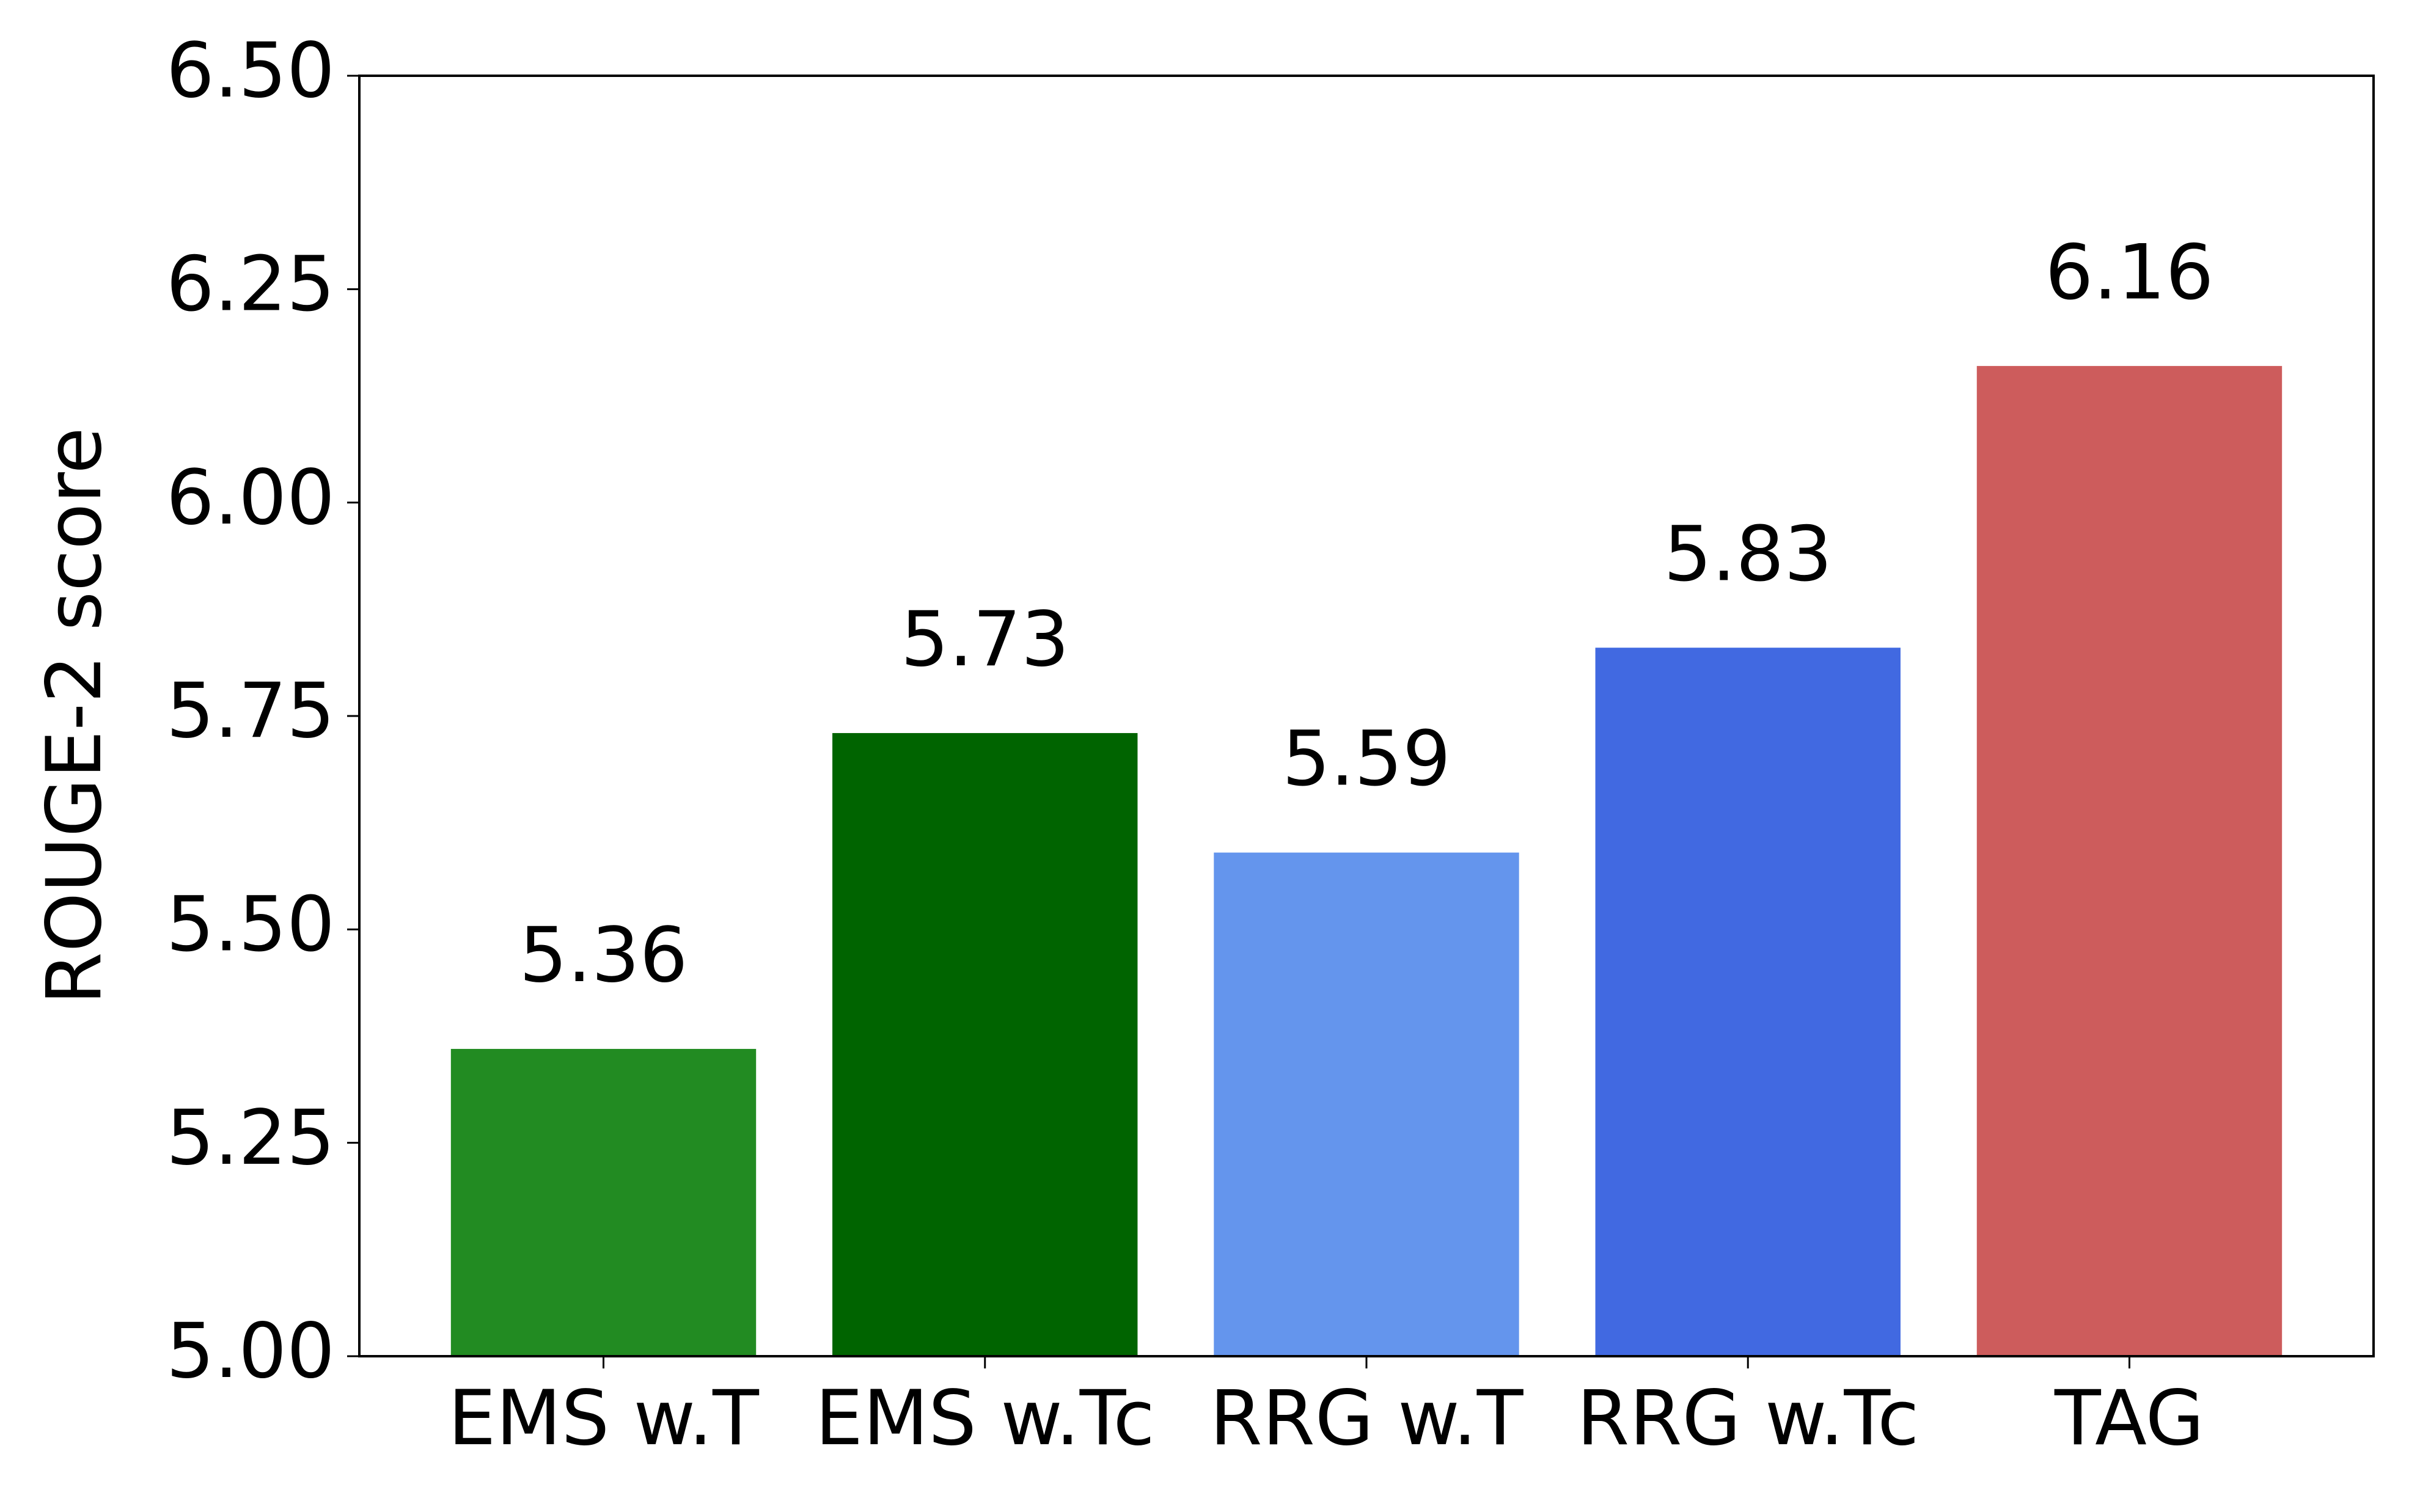 This screenshot has width=2420, height=1512. Describe the element at coordinates (985, 640) in the screenshot. I see `value-label: 5.73` at that location.